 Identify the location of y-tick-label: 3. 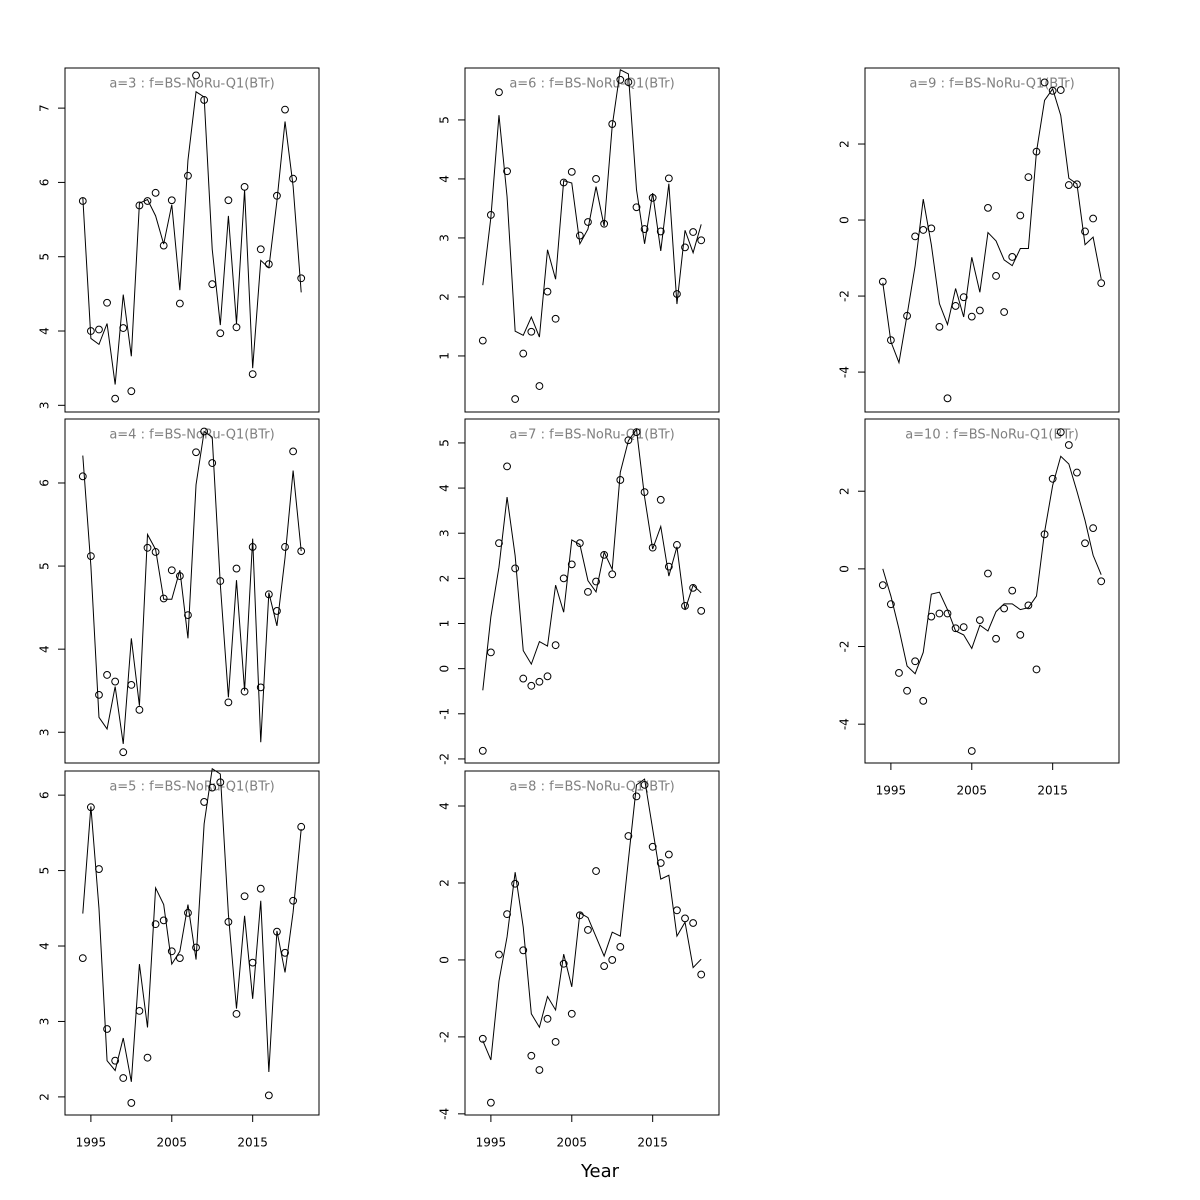
(45, 405).